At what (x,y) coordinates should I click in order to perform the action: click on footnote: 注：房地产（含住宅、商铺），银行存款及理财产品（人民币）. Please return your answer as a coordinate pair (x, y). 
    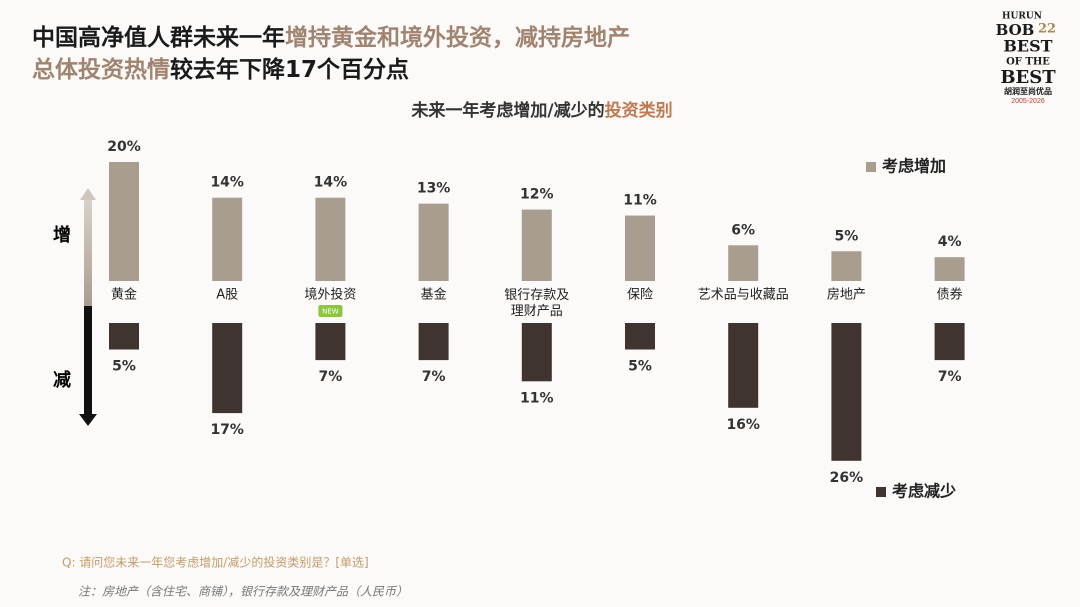
    Looking at the image, I should click on (243, 592).